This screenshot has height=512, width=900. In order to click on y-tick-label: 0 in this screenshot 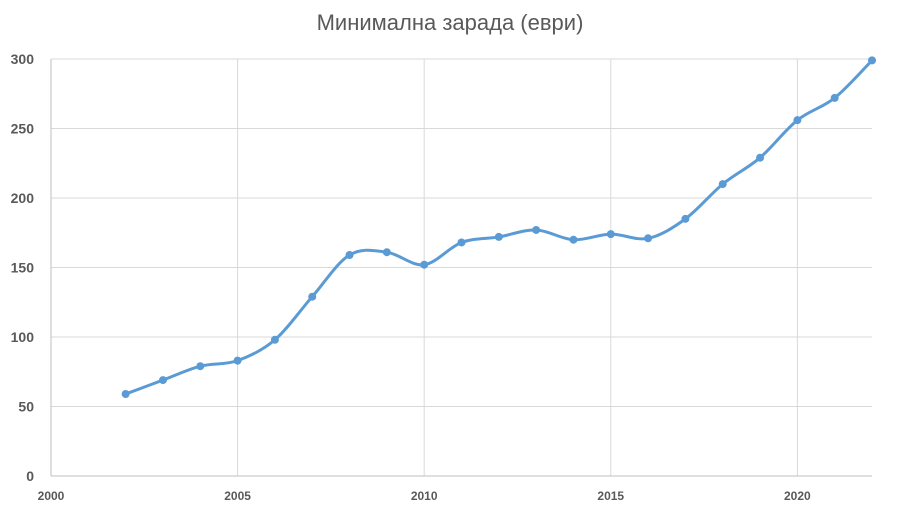, I will do `click(30, 476)`.